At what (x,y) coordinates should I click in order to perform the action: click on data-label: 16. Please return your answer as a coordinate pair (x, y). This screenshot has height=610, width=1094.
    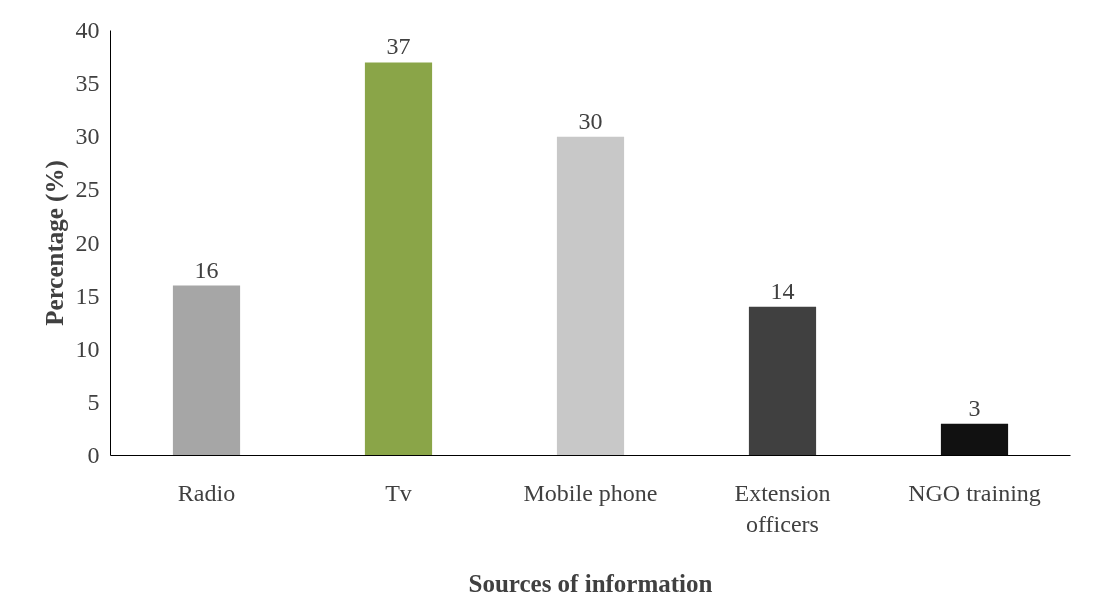
    Looking at the image, I should click on (206, 269).